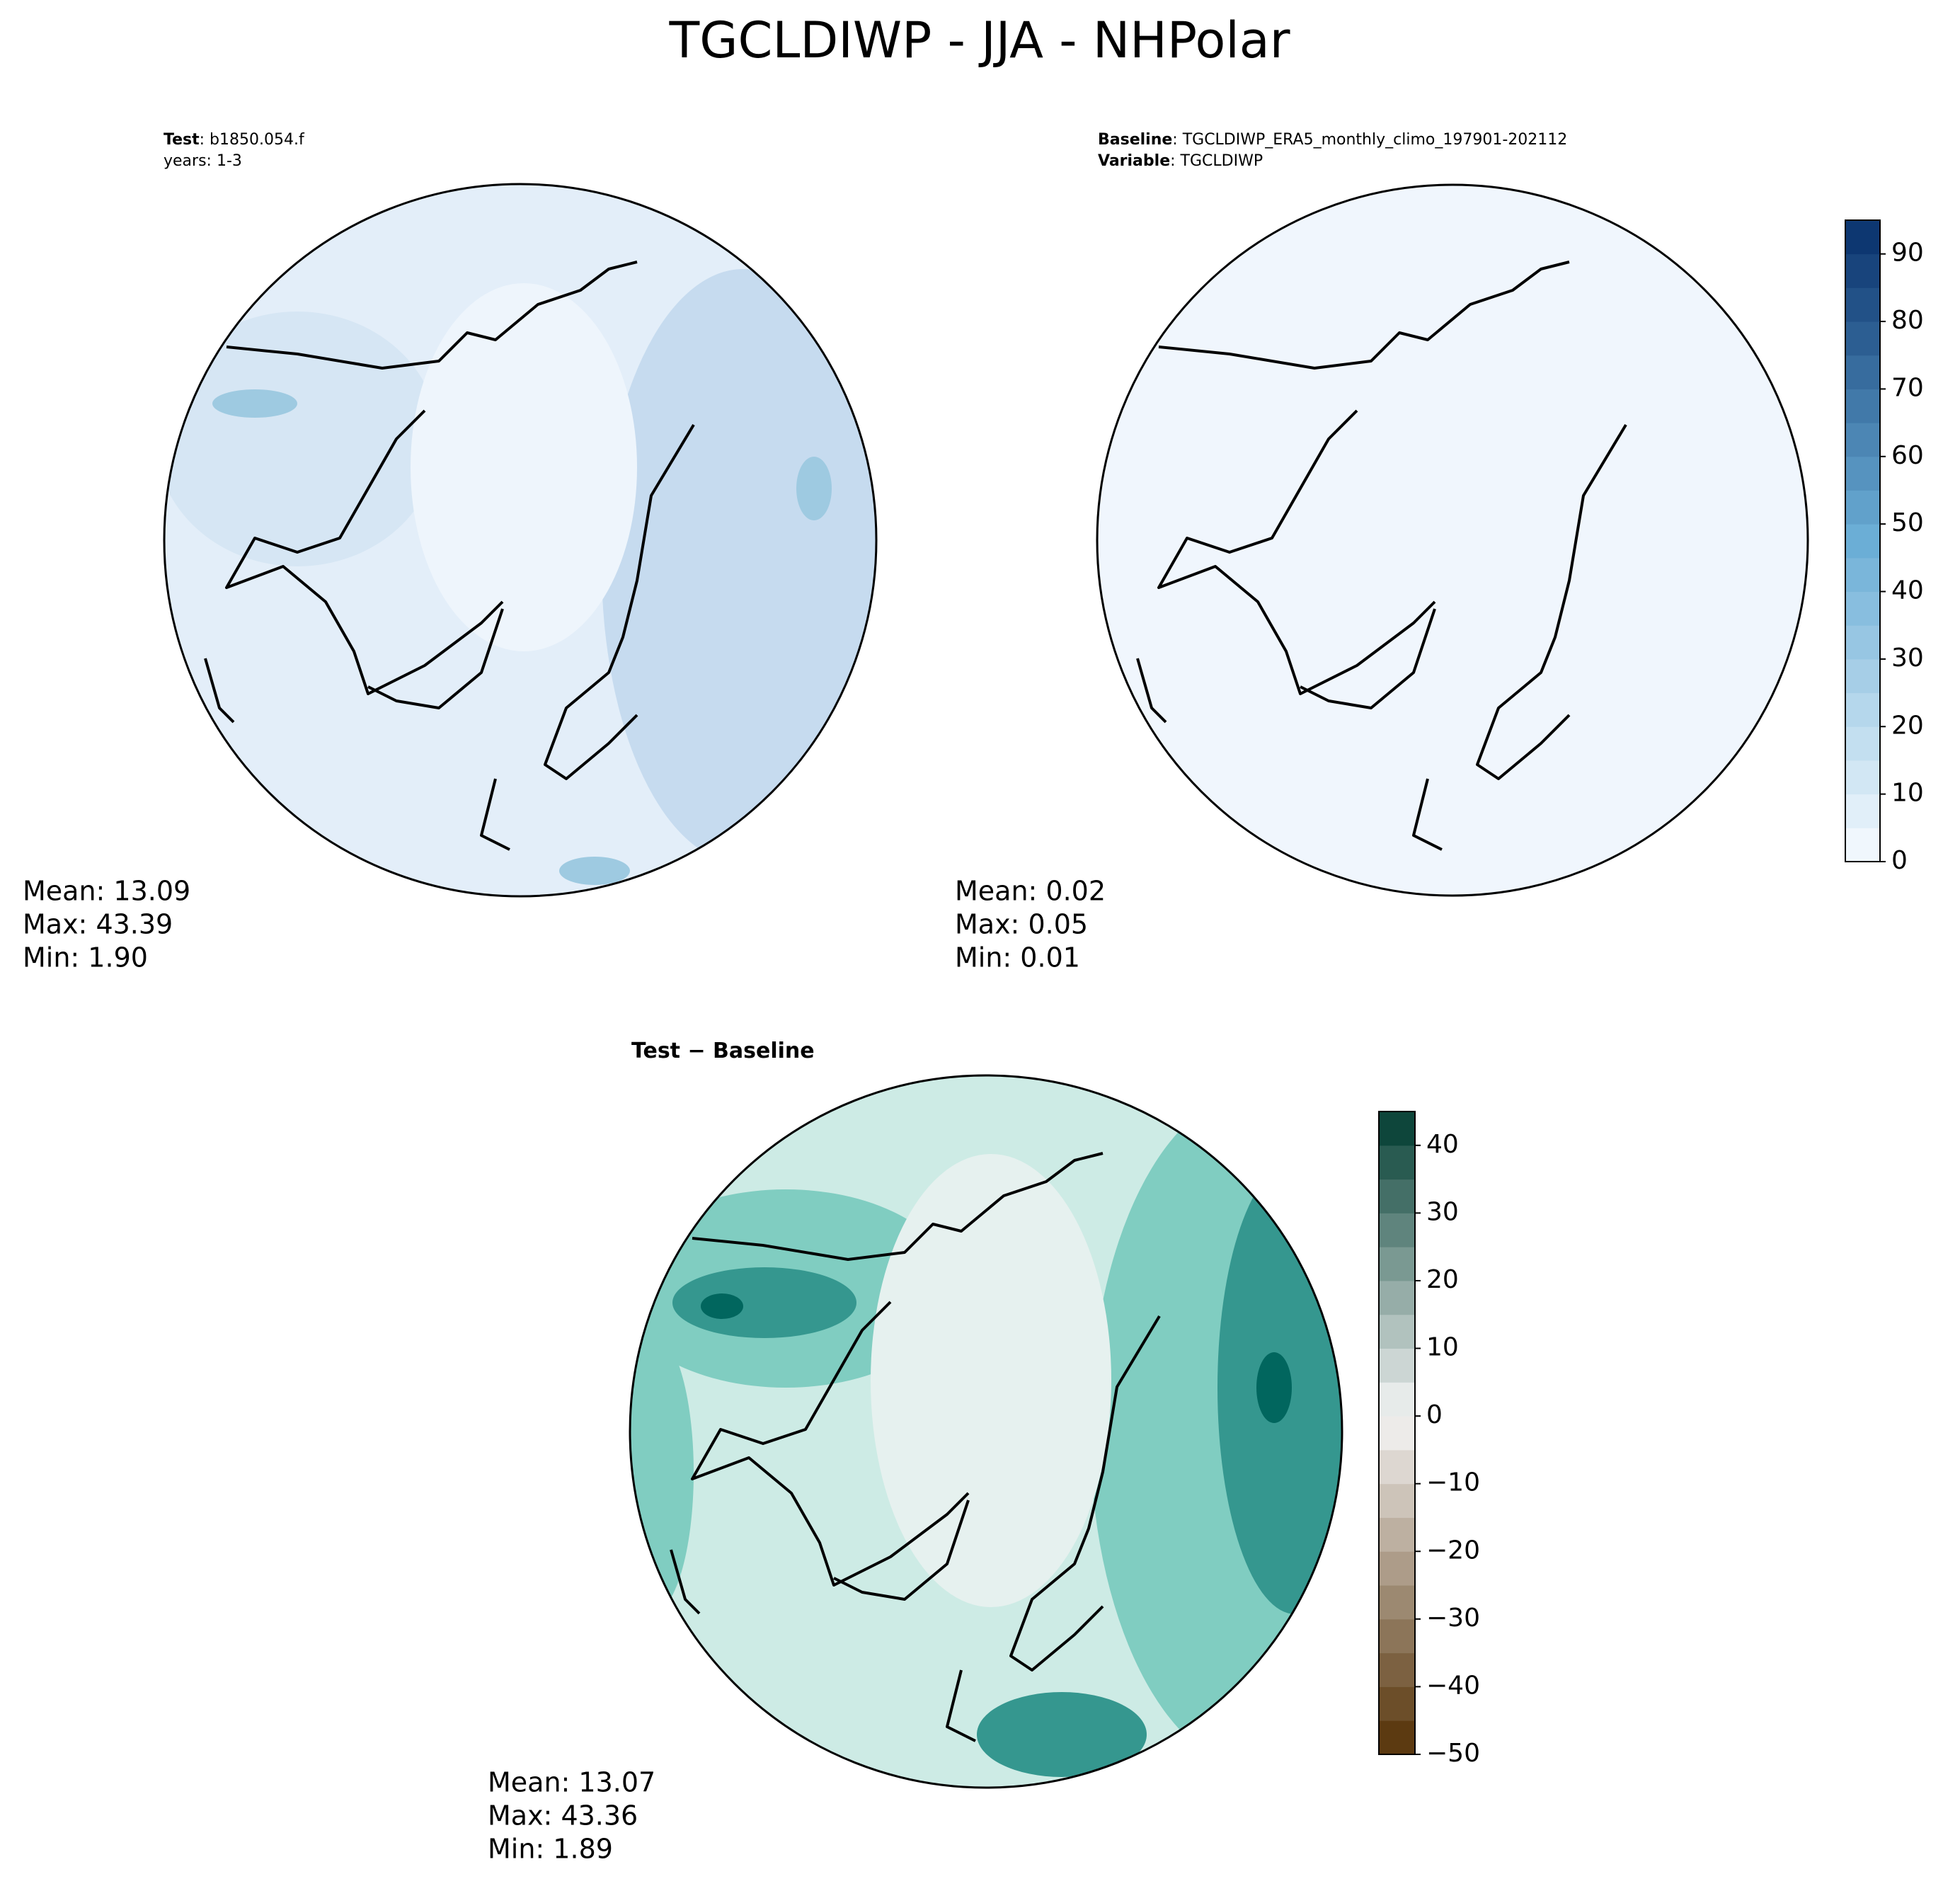 The height and width of the screenshot is (1891, 1960). Describe the element at coordinates (1017, 957) in the screenshot. I see `stat-text: Min: 0.01` at that location.